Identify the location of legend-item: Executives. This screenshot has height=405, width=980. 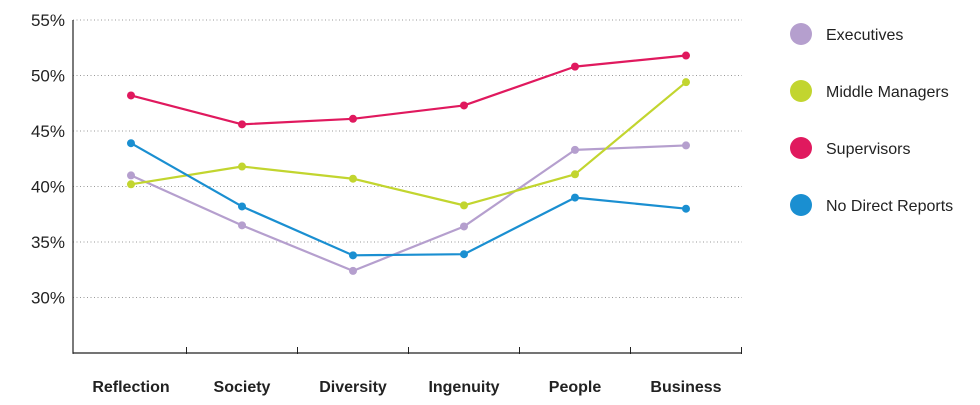
(846, 34).